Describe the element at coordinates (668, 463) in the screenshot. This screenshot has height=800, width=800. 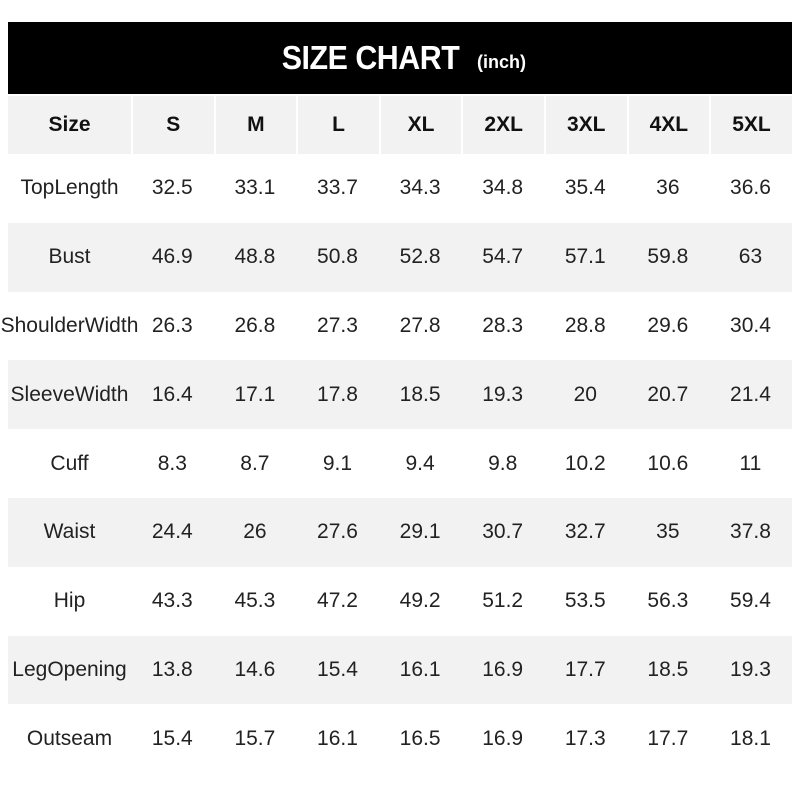
I see `table-cell: 10.6` at that location.